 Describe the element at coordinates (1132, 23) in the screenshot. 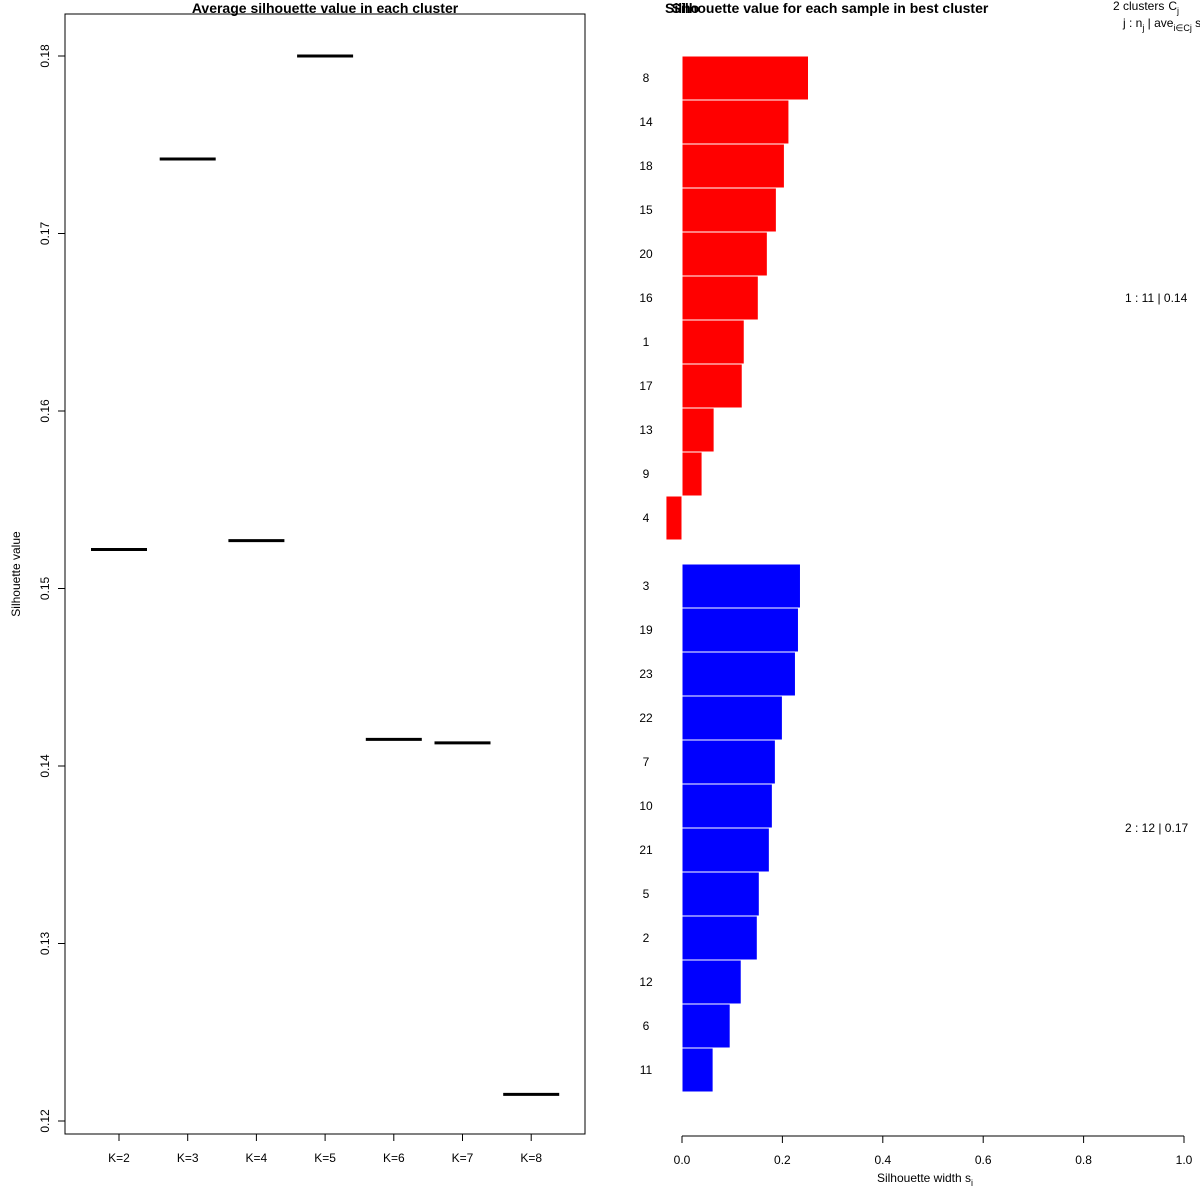

I see `legend-row2-prefix: j : n` at that location.